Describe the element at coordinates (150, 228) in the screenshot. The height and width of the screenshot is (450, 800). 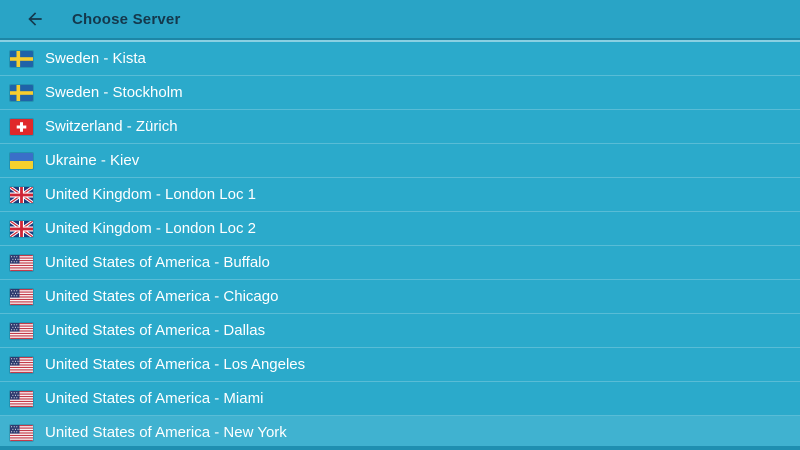
I see `server-label: United Kingdom - London Loc 2` at that location.